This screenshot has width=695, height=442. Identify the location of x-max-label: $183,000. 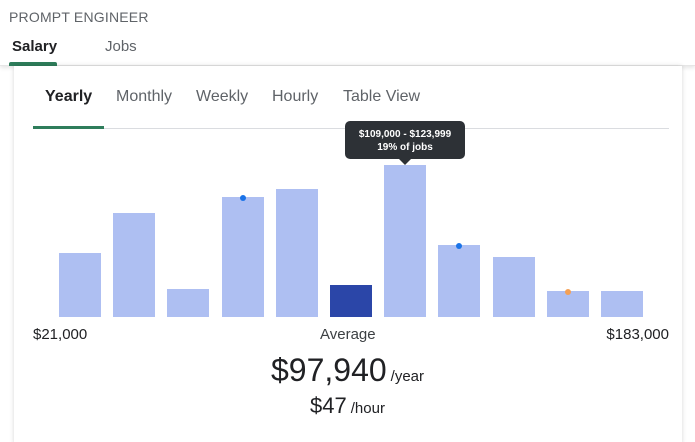
(637, 334).